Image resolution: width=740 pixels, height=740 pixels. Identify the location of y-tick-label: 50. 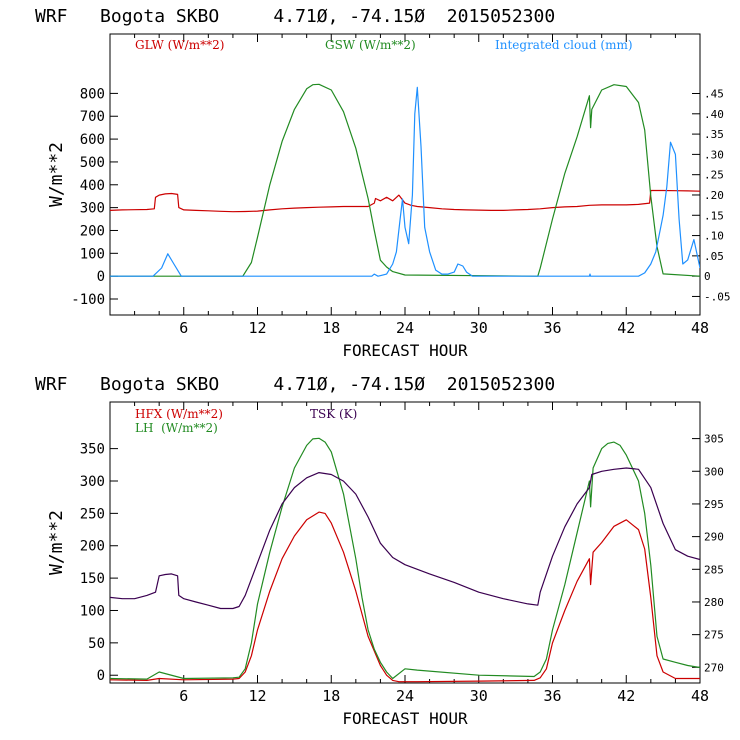
(96, 644).